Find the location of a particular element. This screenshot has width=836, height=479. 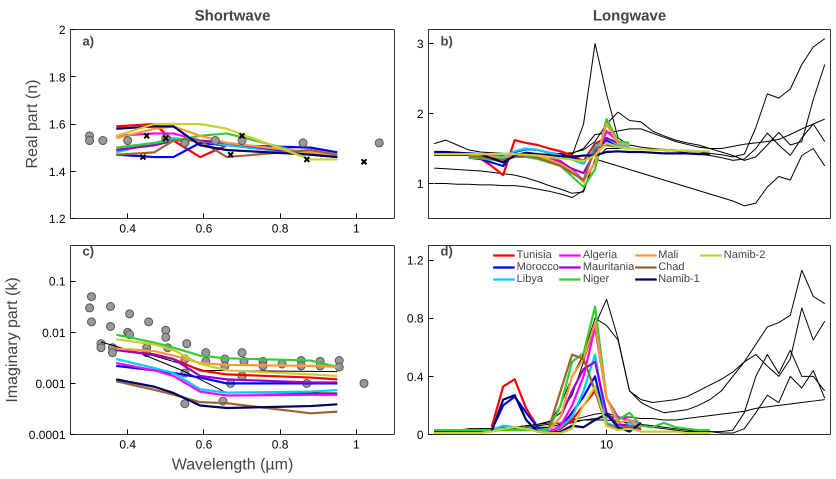

y-tick-label: 3 is located at coordinates (420, 44).